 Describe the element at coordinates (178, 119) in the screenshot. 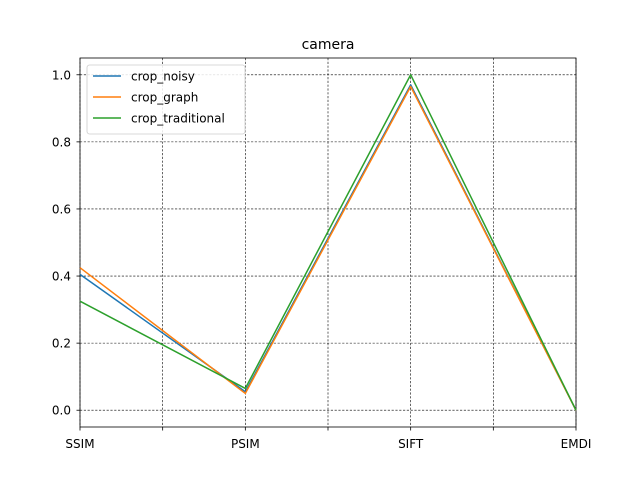

I see `legend-label: crop_traditional` at that location.